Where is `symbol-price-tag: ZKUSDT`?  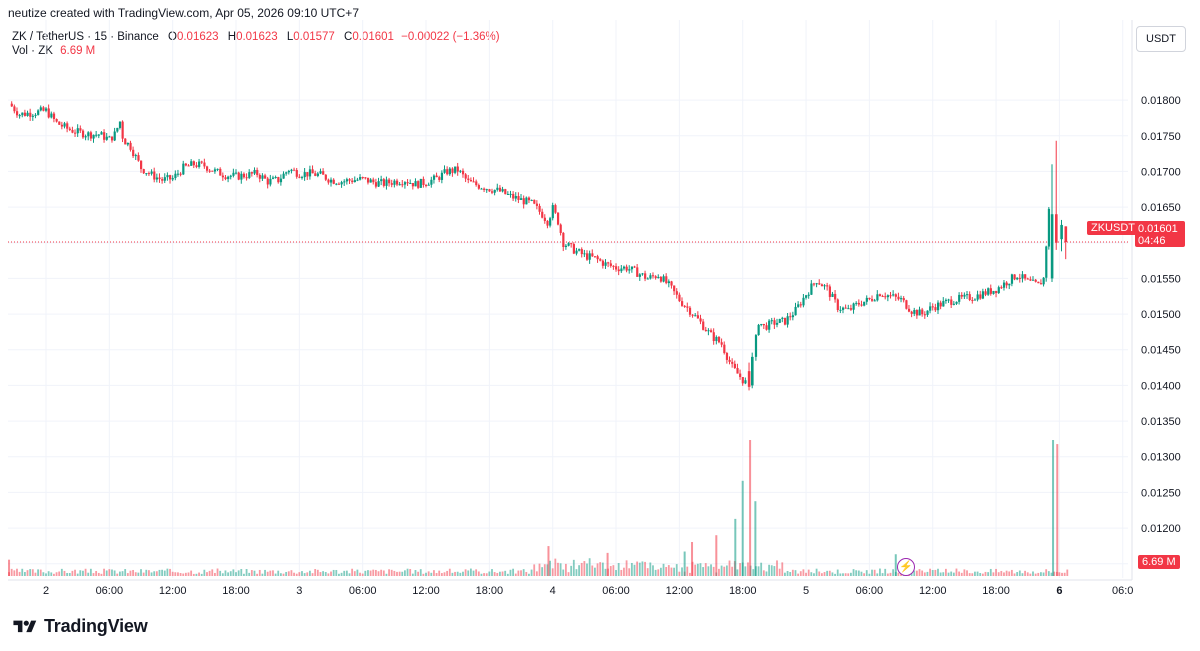 symbol-price-tag: ZKUSDT is located at coordinates (1113, 228).